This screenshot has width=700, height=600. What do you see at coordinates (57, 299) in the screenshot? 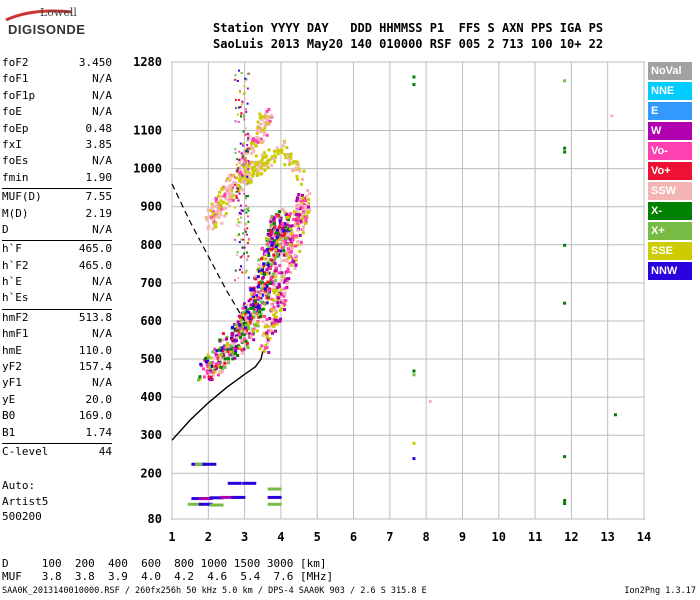
I see `param-row: h`Es N/A` at bounding box center [57, 299].